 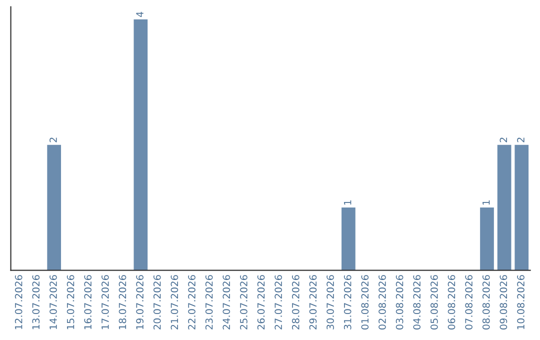 What do you see at coordinates (520, 302) in the screenshot?
I see `x-tick-label: 10.08.2026` at bounding box center [520, 302].